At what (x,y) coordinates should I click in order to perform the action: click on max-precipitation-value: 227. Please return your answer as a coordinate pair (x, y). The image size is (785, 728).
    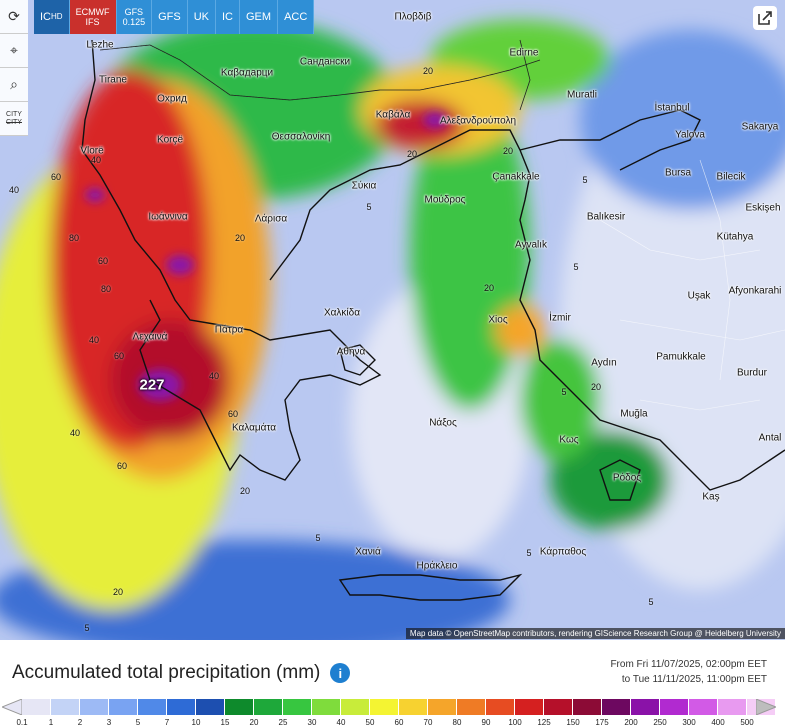
    Looking at the image, I should click on (152, 385).